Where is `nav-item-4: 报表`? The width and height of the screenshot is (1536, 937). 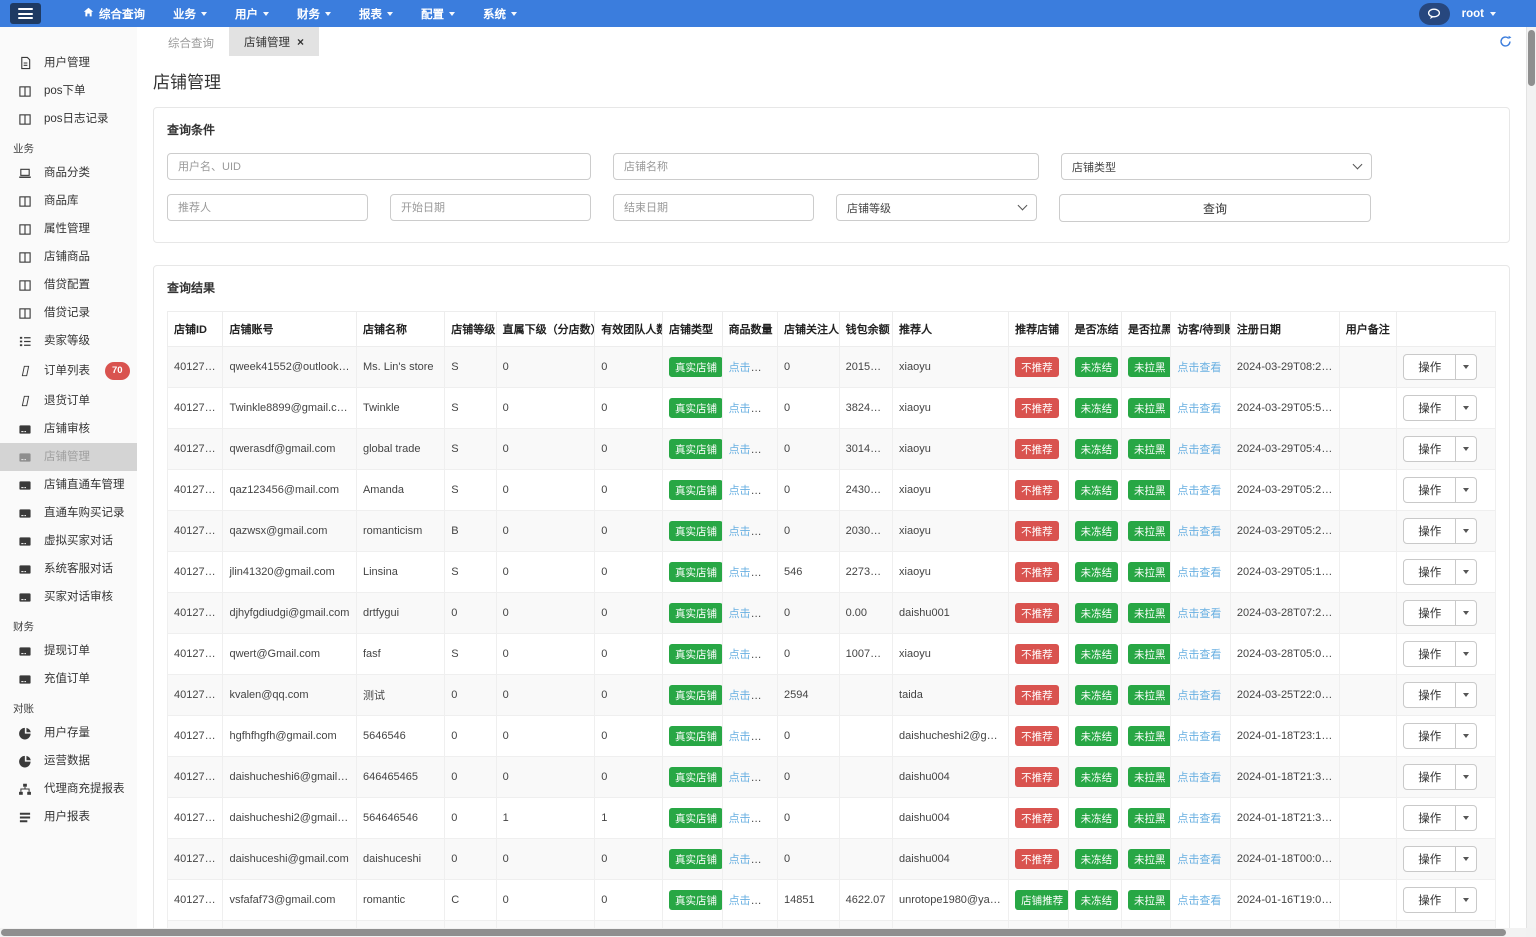 nav-item-4: 报表 is located at coordinates (376, 14).